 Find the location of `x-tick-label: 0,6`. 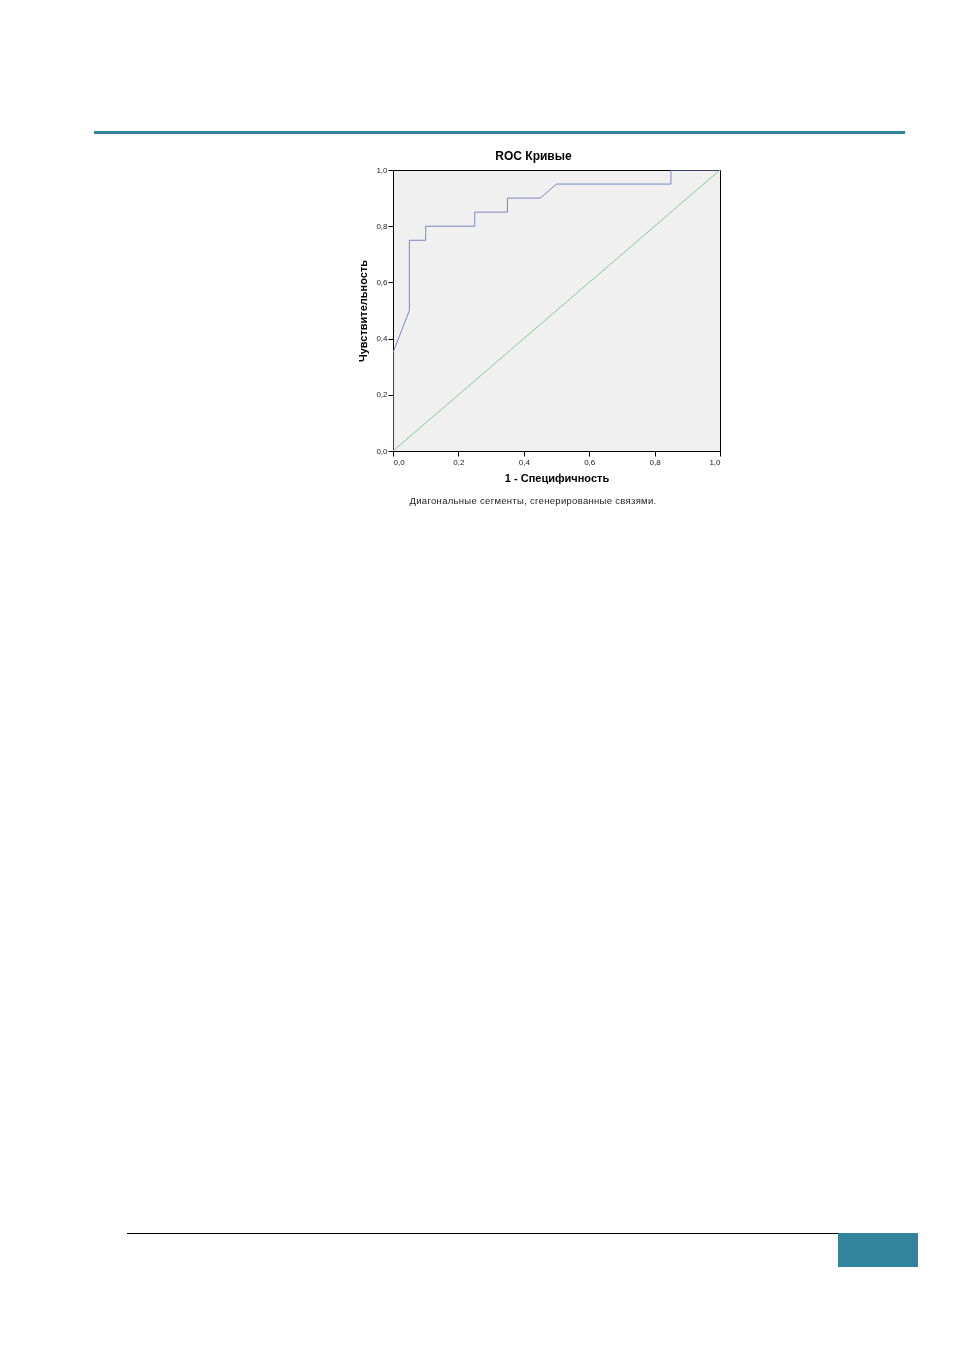

x-tick-label: 0,6 is located at coordinates (590, 462).